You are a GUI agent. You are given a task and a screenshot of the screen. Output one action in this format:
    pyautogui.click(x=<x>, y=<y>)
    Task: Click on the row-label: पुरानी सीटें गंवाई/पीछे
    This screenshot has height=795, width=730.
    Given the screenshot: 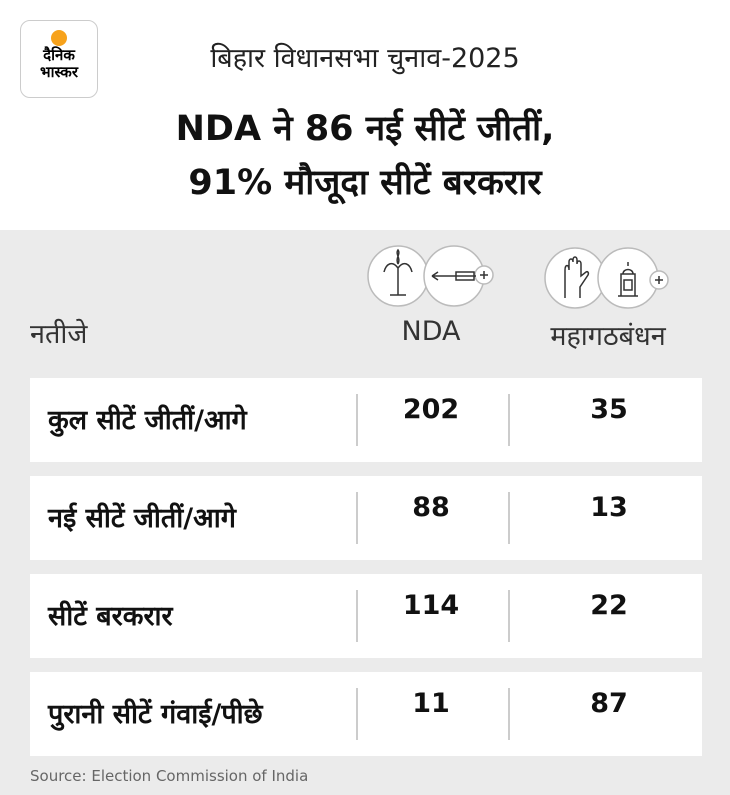 What is the action you would take?
    pyautogui.click(x=155, y=714)
    